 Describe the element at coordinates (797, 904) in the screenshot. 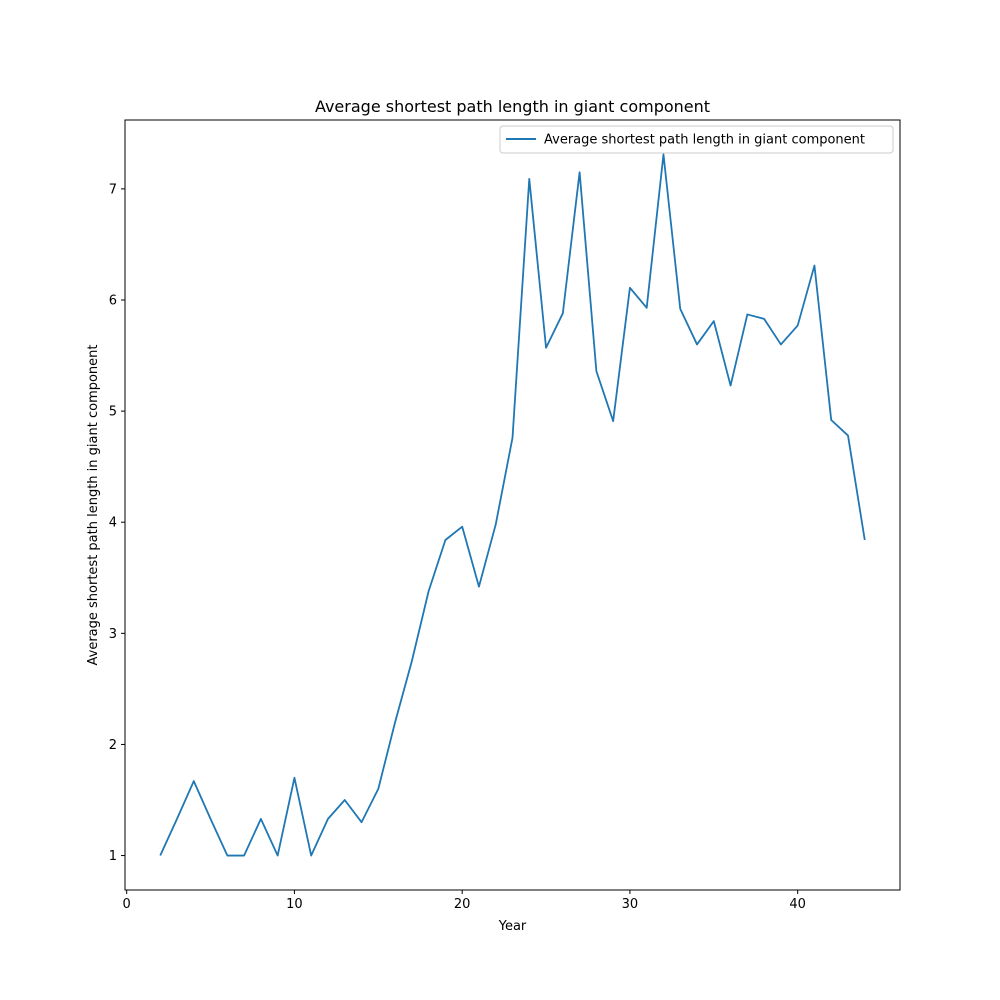

I see `x-tick-label: 40` at that location.